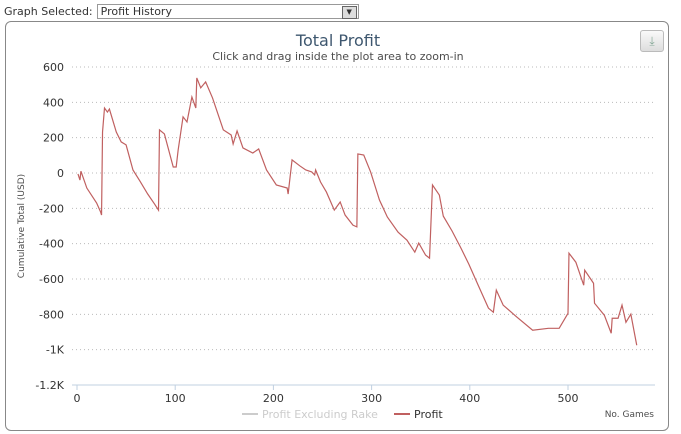  I want to click on chevron-down-icon: ▼, so click(349, 12).